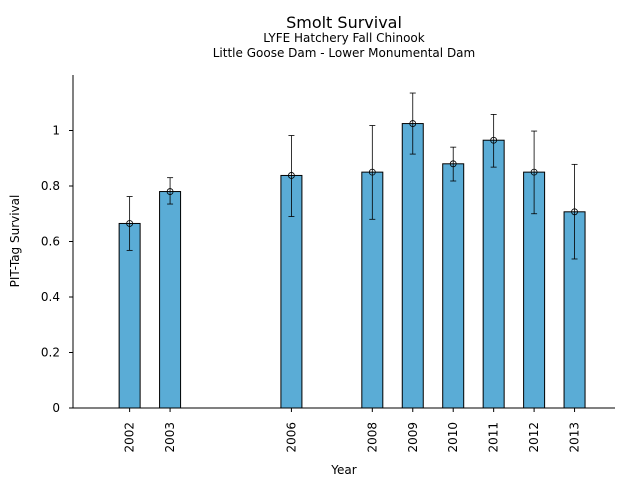  I want to click on x-tick-label: 2002, so click(130, 437).